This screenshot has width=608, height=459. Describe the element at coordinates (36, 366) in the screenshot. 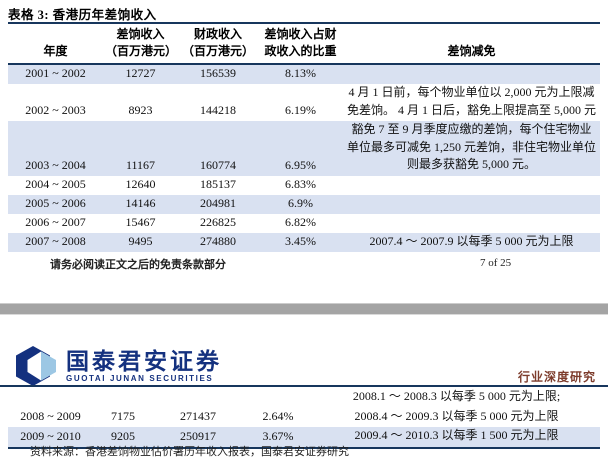

I see `guotai-junan-logo-icon` at that location.